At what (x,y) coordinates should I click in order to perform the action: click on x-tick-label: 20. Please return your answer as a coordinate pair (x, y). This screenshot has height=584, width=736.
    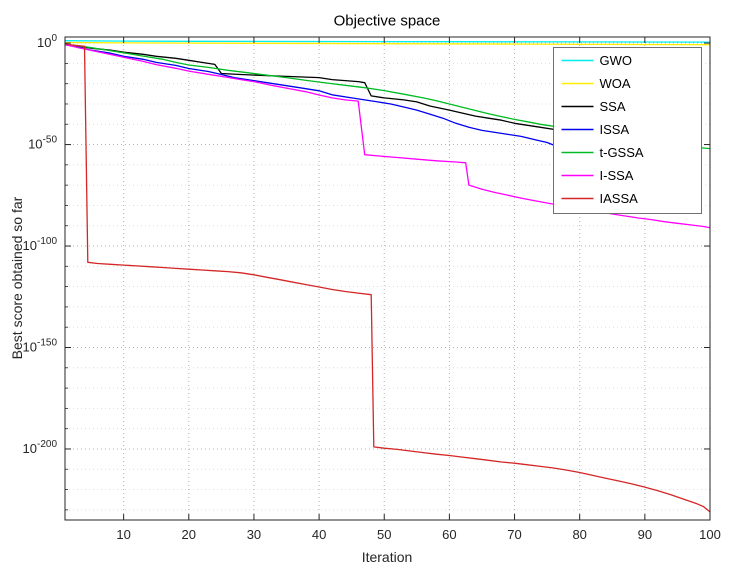
    Looking at the image, I should click on (189, 534).